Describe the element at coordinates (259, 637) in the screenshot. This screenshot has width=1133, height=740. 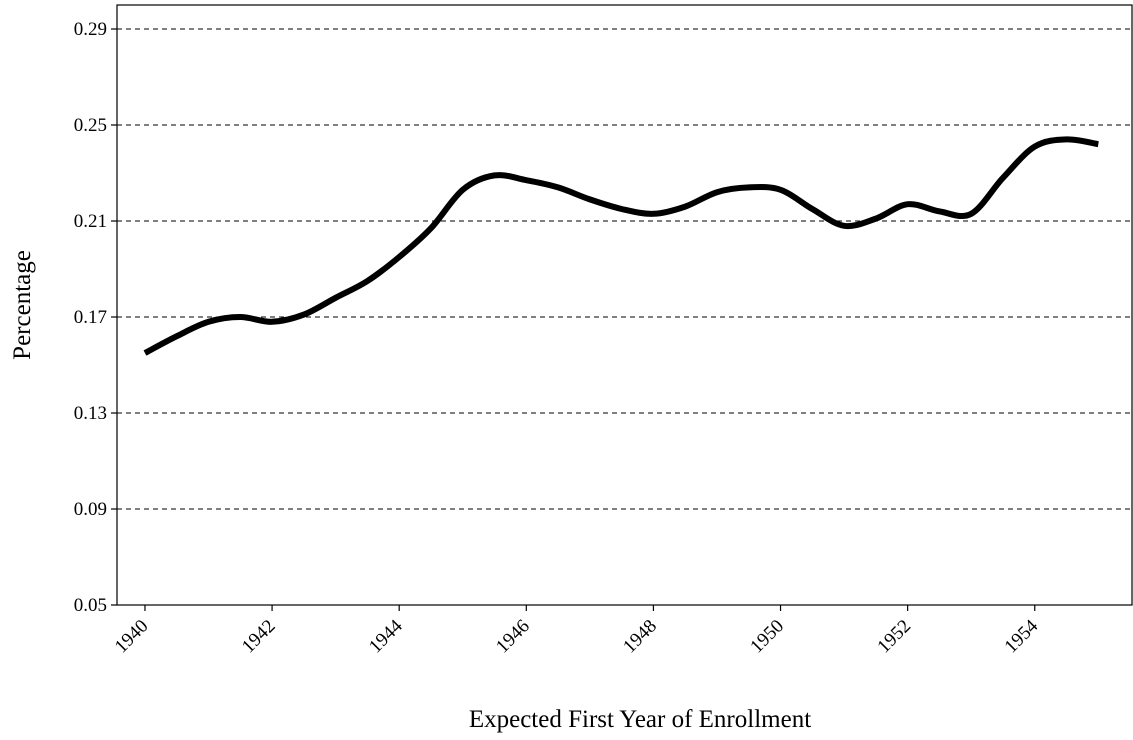
I see `x-tick-label: 1942` at that location.